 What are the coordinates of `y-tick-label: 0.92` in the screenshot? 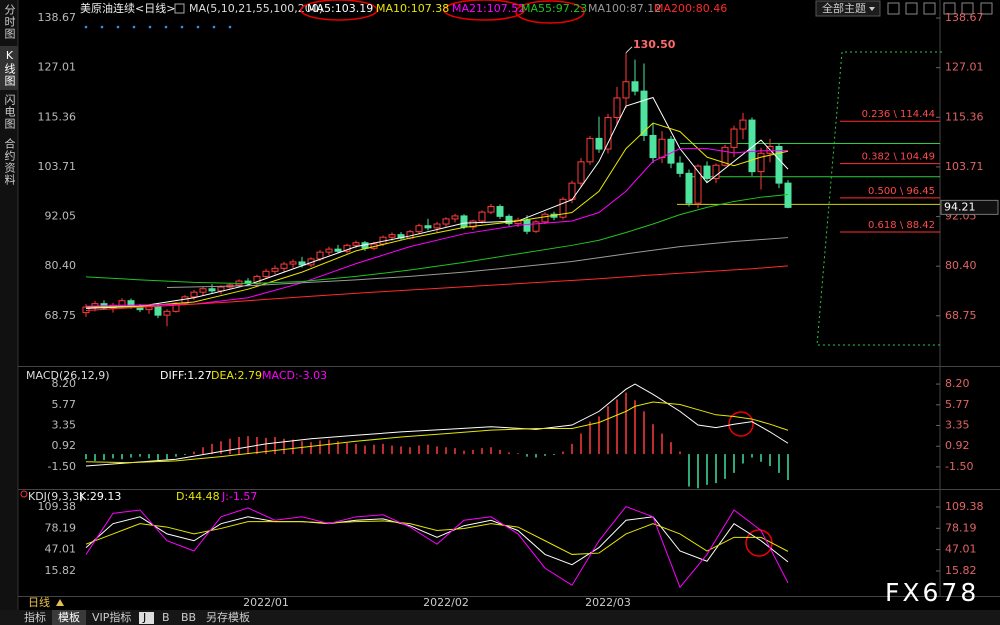 It's located at (957, 445).